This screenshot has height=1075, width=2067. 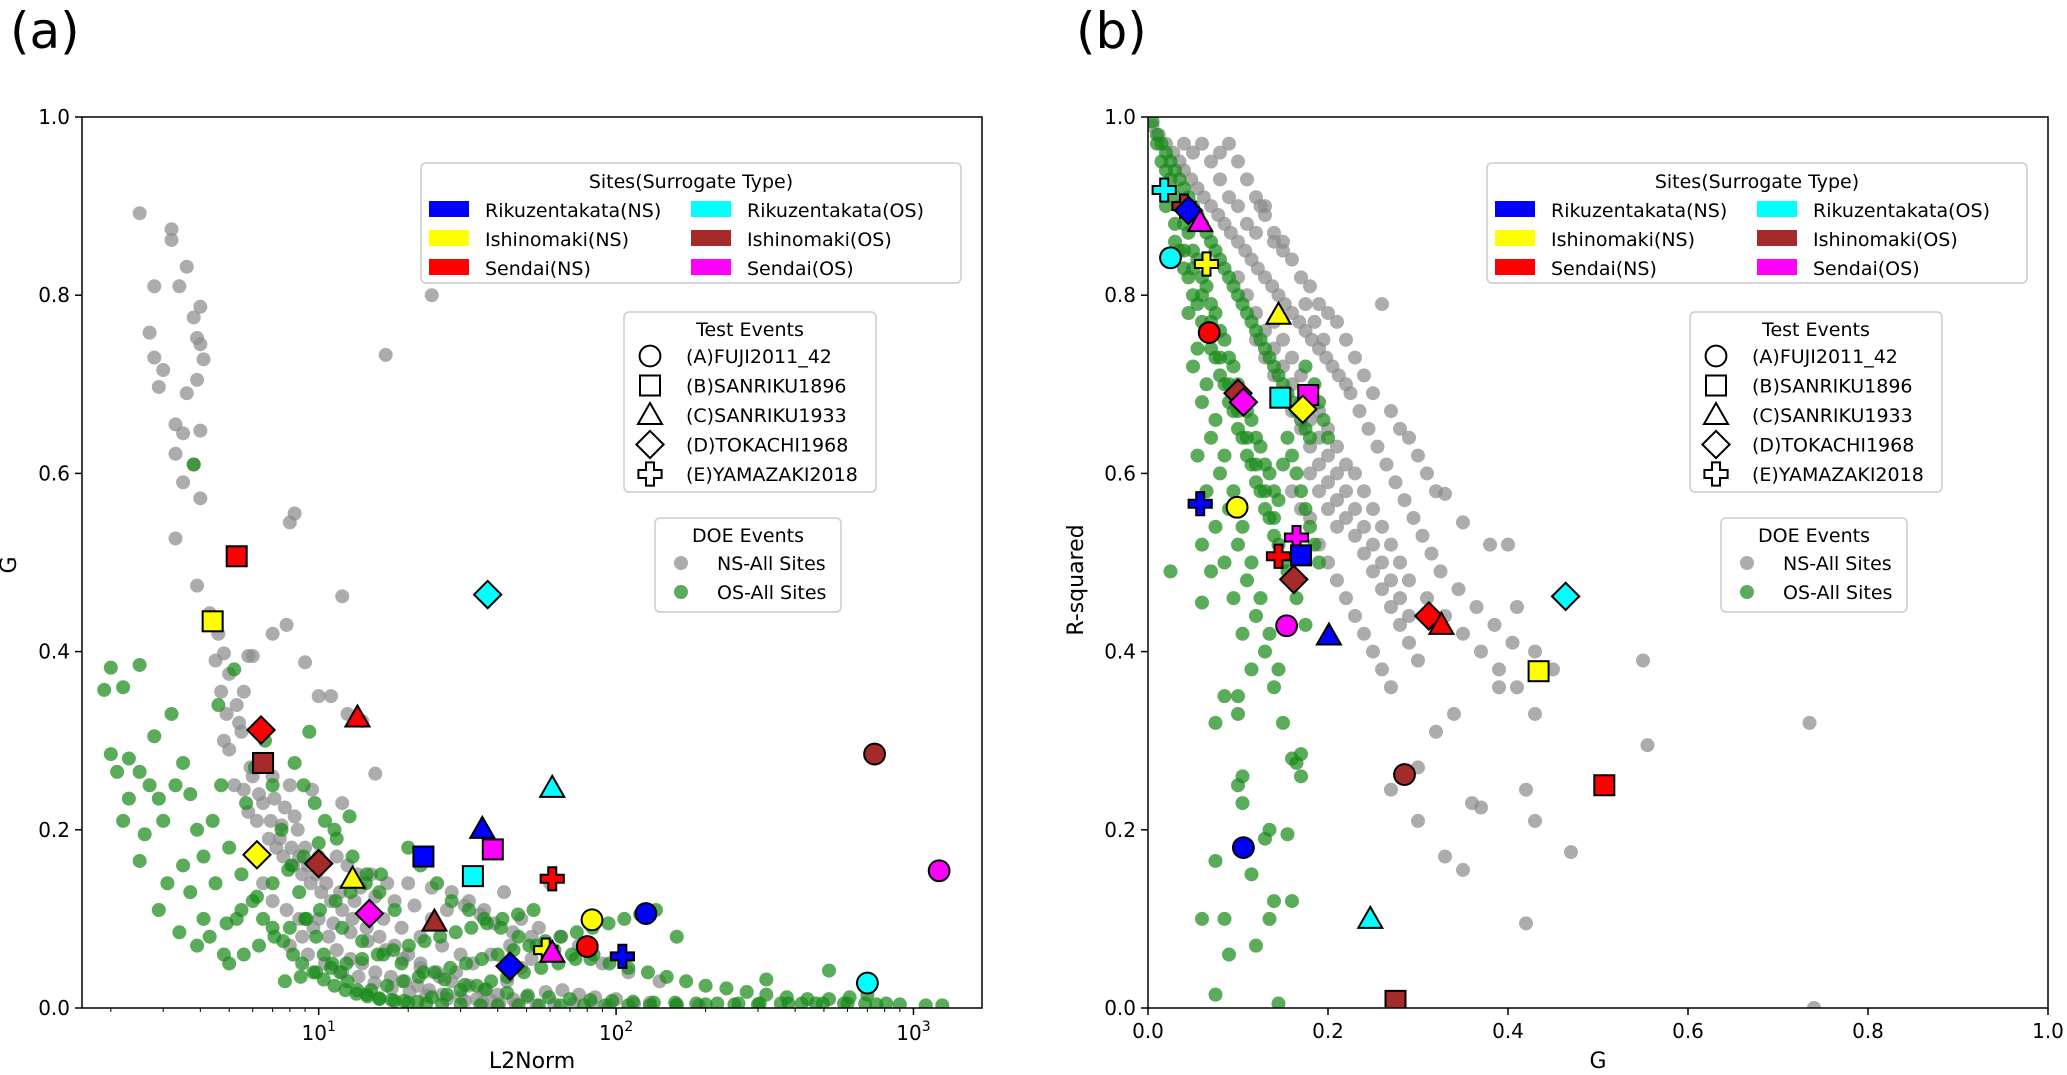 I want to click on legend-doe-label: OS-All Sites, so click(x=771, y=593).